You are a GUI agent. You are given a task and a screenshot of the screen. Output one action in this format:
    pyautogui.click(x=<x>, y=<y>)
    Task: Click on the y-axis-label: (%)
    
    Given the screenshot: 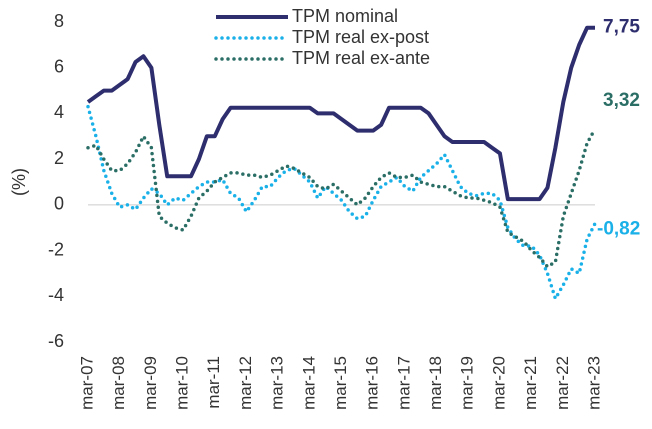 What is the action you would take?
    pyautogui.click(x=19, y=182)
    